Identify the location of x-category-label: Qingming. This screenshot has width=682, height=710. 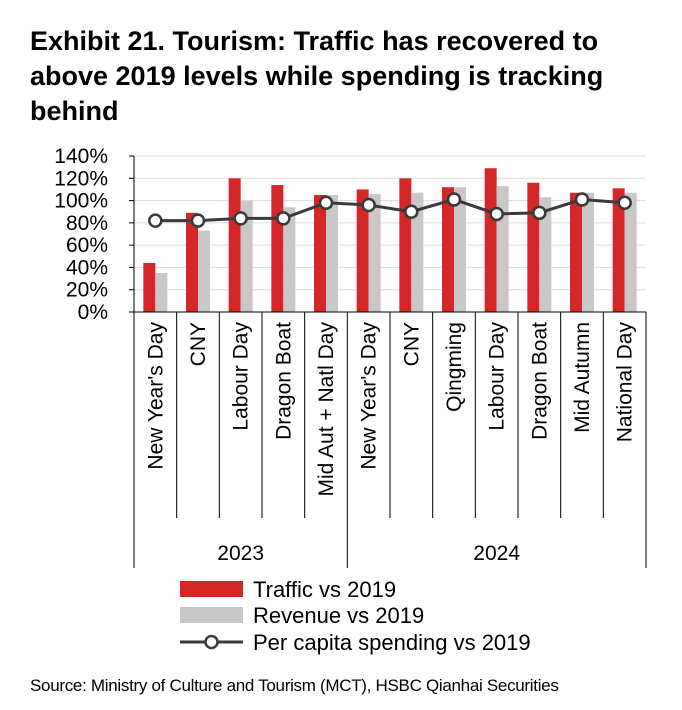
(454, 367).